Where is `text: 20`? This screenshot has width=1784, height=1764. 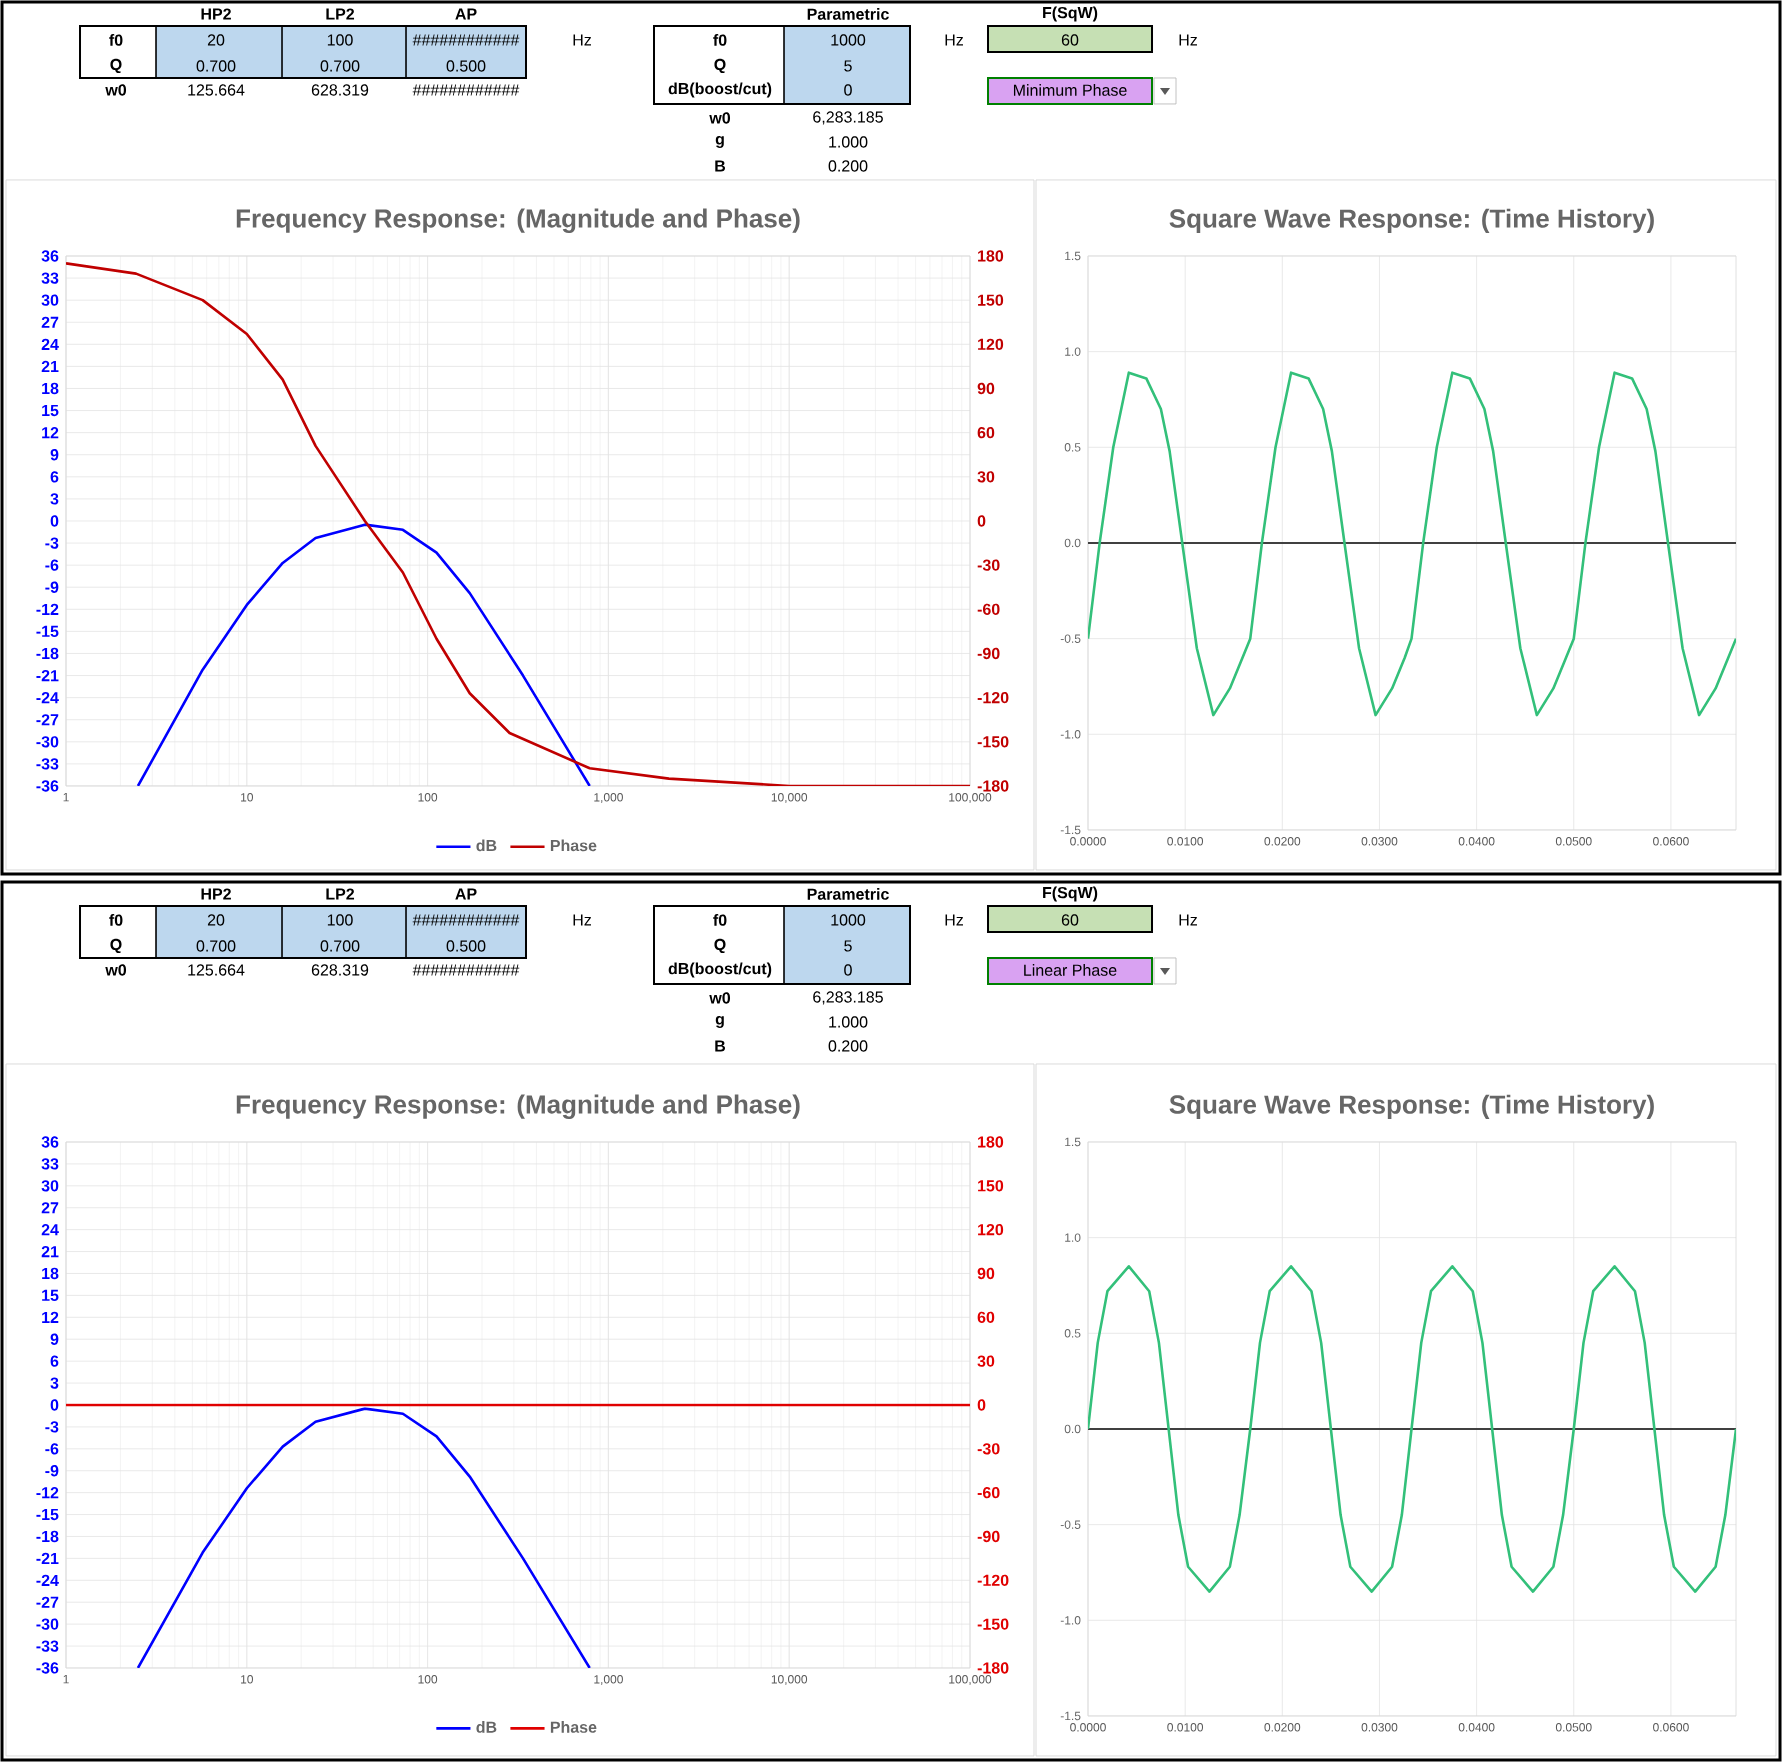
text: 20 is located at coordinates (216, 920).